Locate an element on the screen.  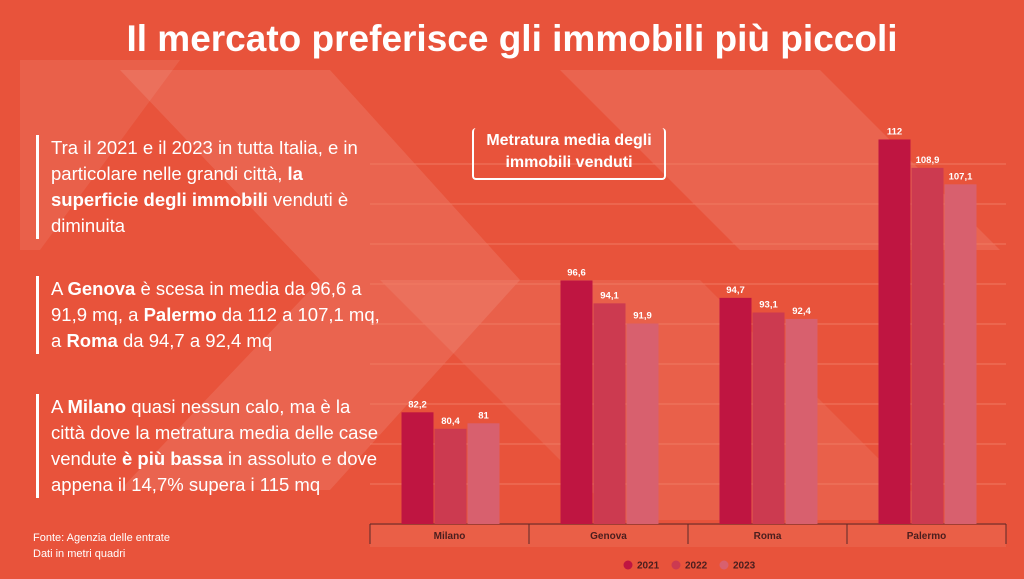
source: Dati in metri quadri is located at coordinates (79, 554).